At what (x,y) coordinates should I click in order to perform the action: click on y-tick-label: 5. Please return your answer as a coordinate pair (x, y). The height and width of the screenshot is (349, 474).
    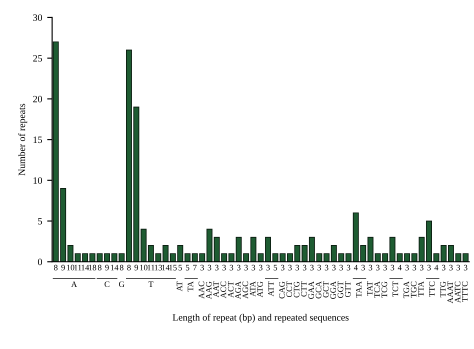
    Looking at the image, I should click on (40, 221).